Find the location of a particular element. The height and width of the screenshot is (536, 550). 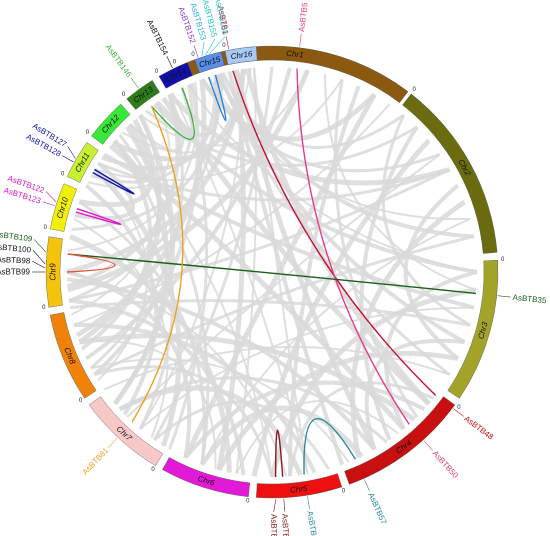

gene-label: AsBTB100 is located at coordinates (16, 248).